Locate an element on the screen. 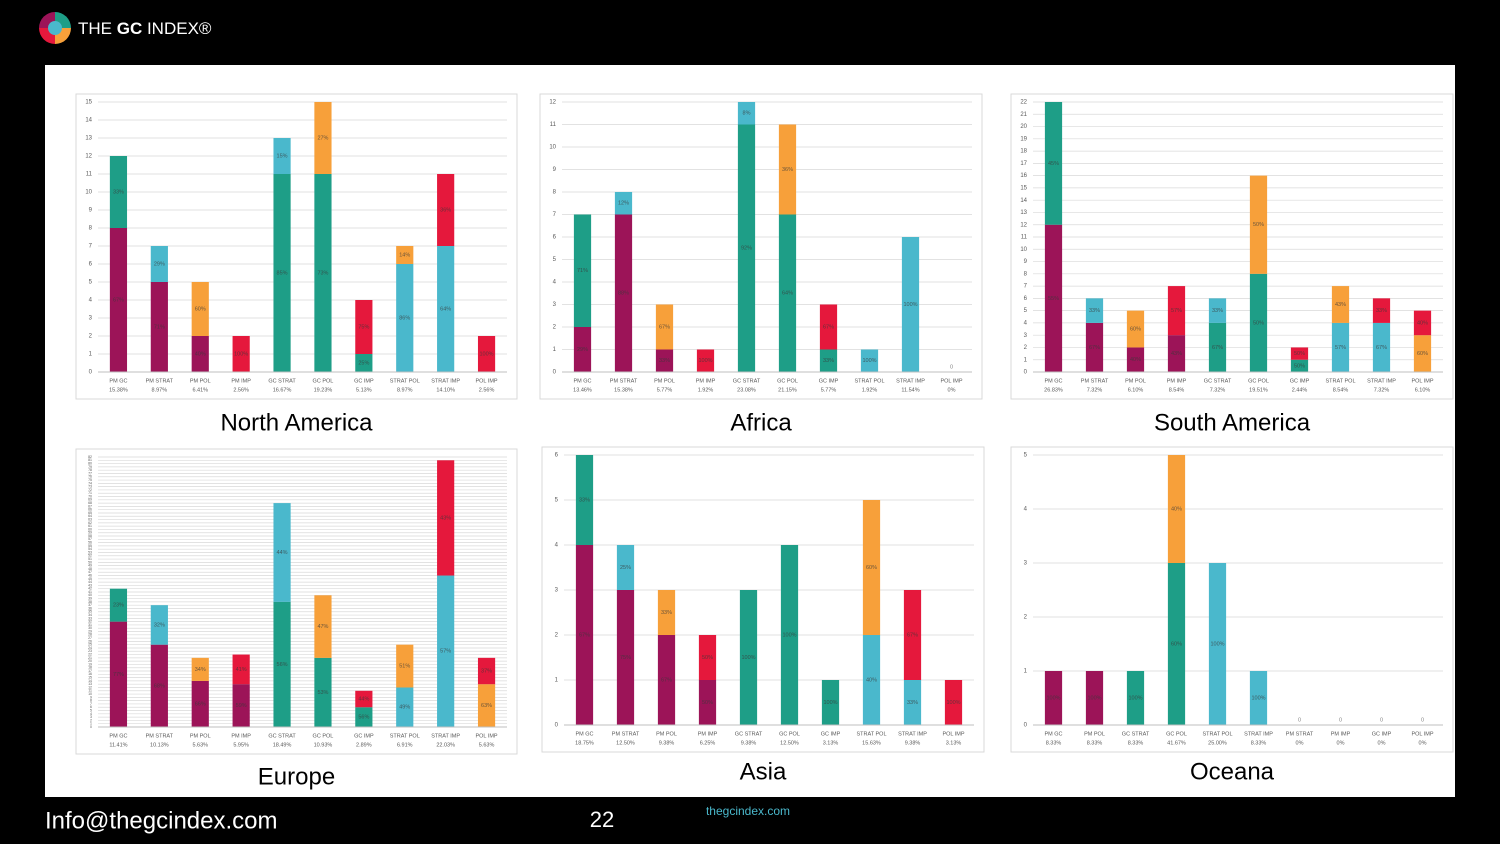 The image size is (1500, 844). brand-prefix: THE is located at coordinates (97, 28).